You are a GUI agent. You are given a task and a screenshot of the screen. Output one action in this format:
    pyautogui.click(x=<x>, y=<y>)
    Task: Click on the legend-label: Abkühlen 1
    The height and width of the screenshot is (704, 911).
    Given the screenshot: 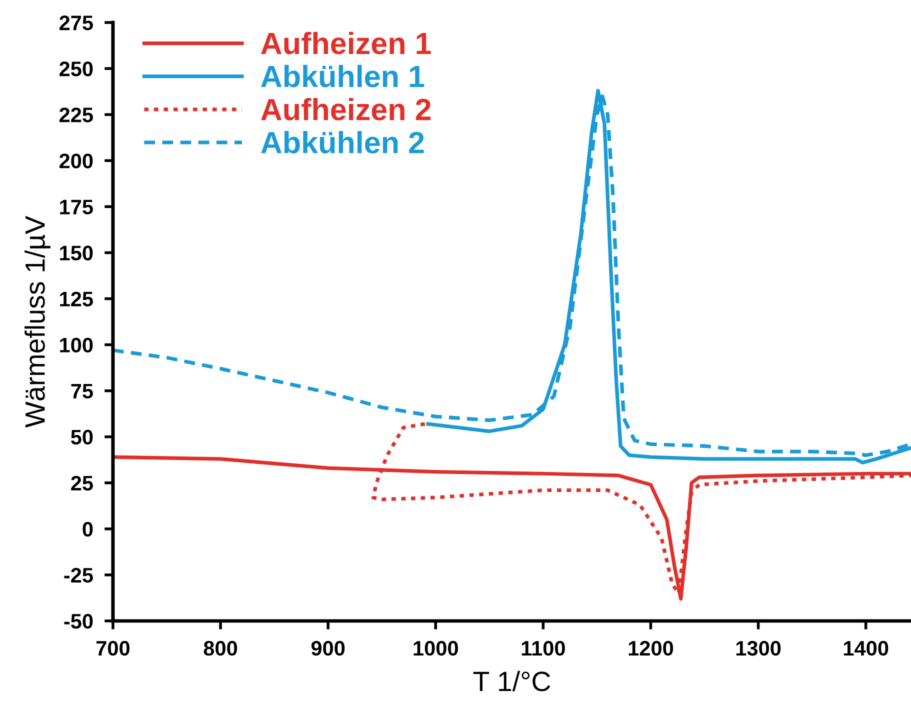 What is the action you would take?
    pyautogui.click(x=342, y=76)
    